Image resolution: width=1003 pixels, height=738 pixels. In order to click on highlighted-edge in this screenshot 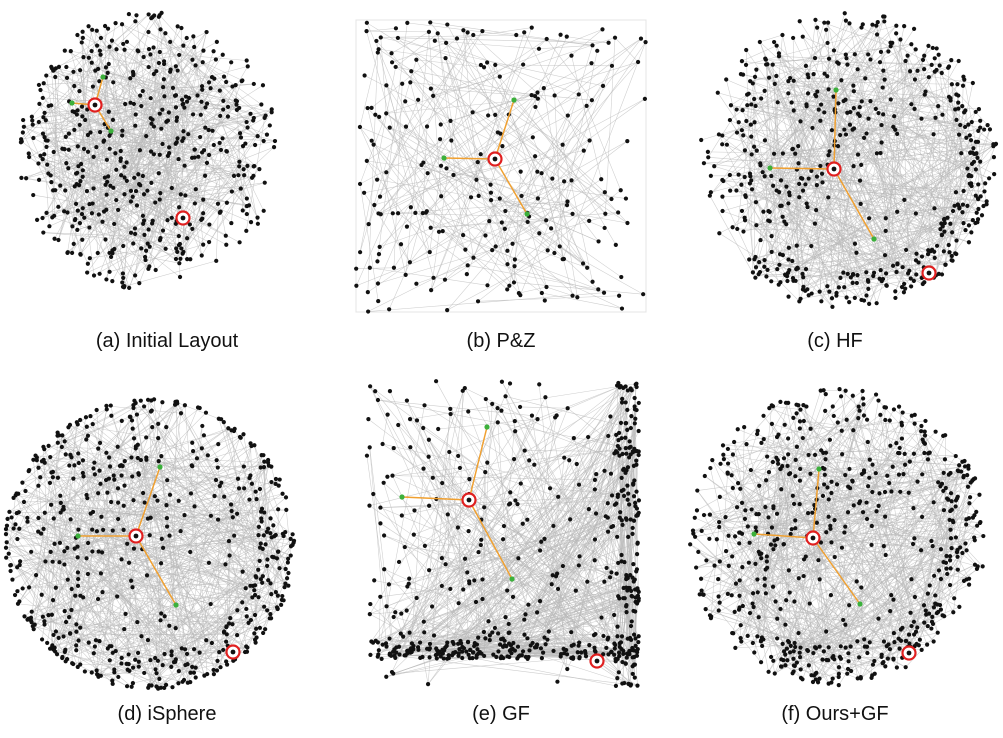, I will do `click(156, 570)`.